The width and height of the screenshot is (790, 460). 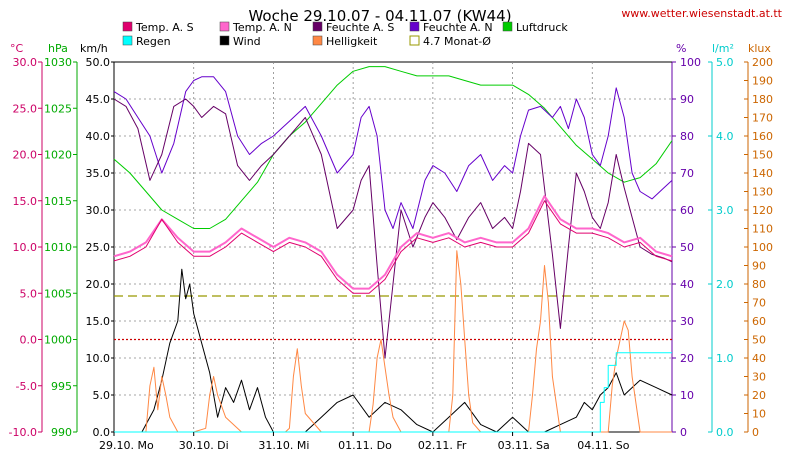 What do you see at coordinates (725, 62) in the screenshot?
I see `tick-label-rain: 5.0` at bounding box center [725, 62].